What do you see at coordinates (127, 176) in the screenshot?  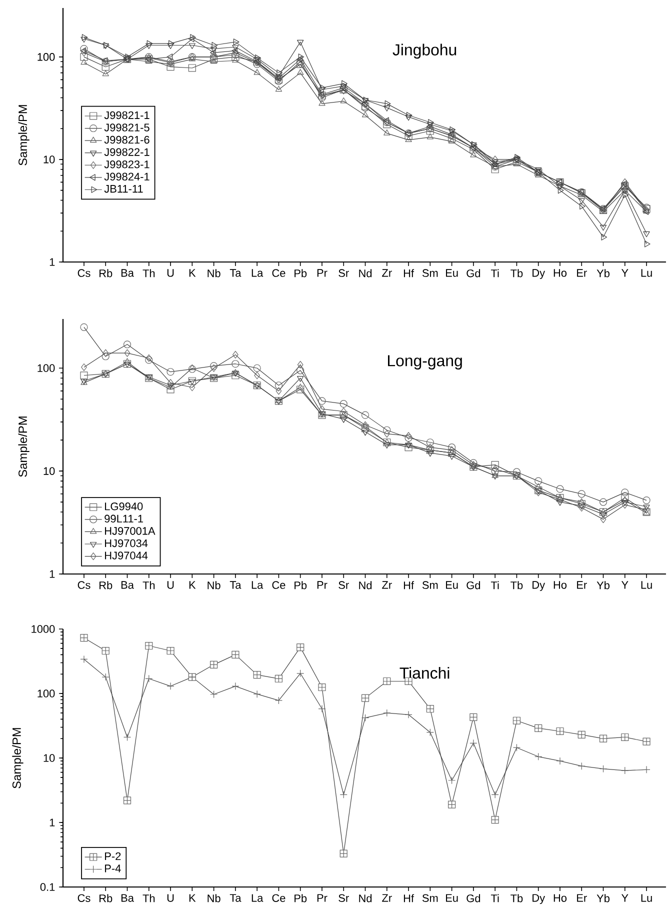 I see `legend-label: J99824-1` at bounding box center [127, 176].